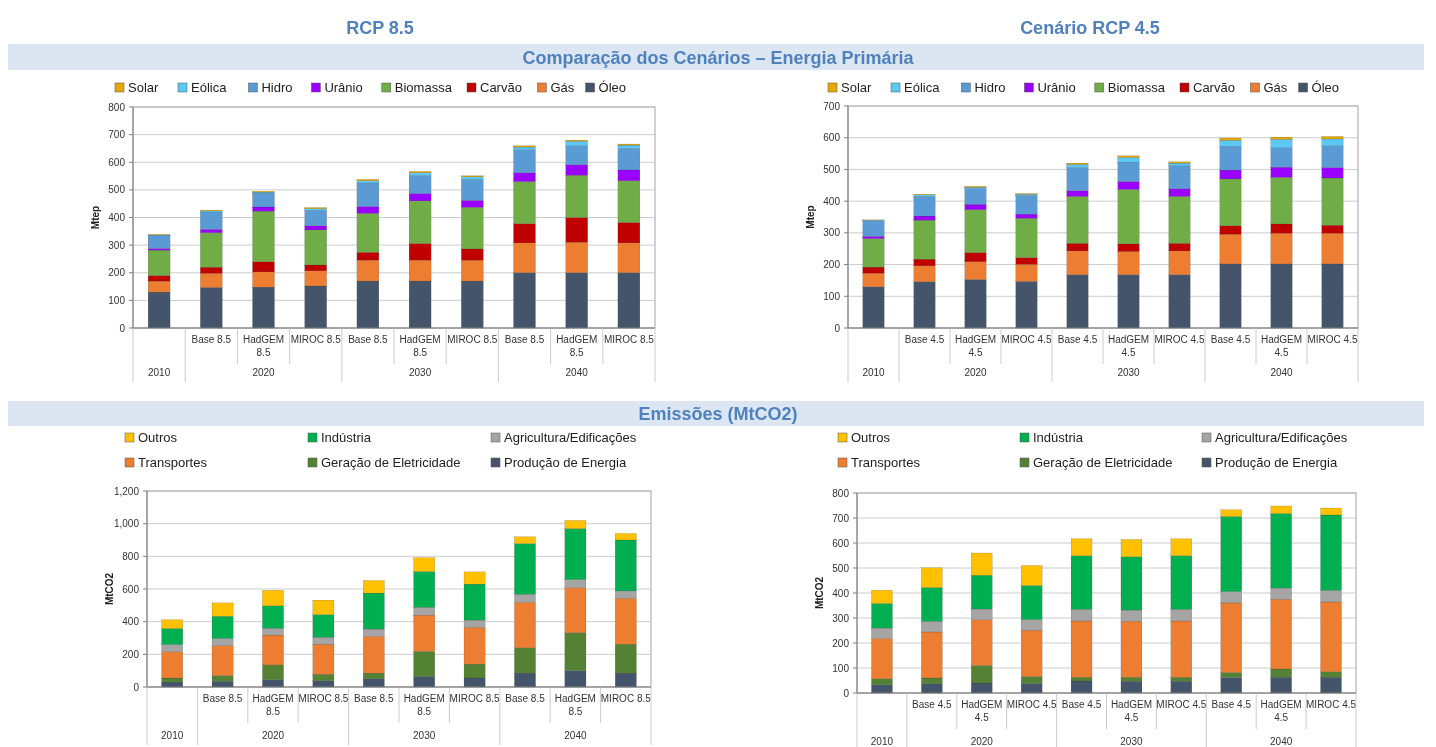 This screenshot has width=1436, height=747. Describe the element at coordinates (718, 58) in the screenshot. I see `text: Comparação dos Cenários – Energia Primária` at that location.